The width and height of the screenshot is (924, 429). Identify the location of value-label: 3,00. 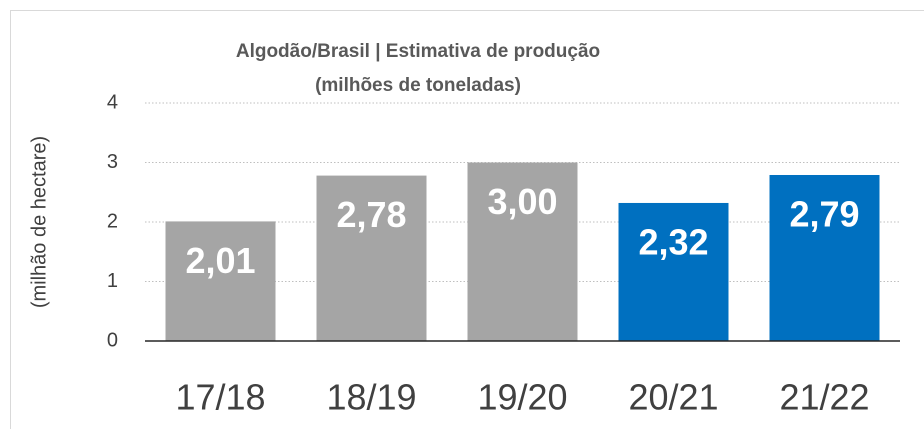
(522, 201).